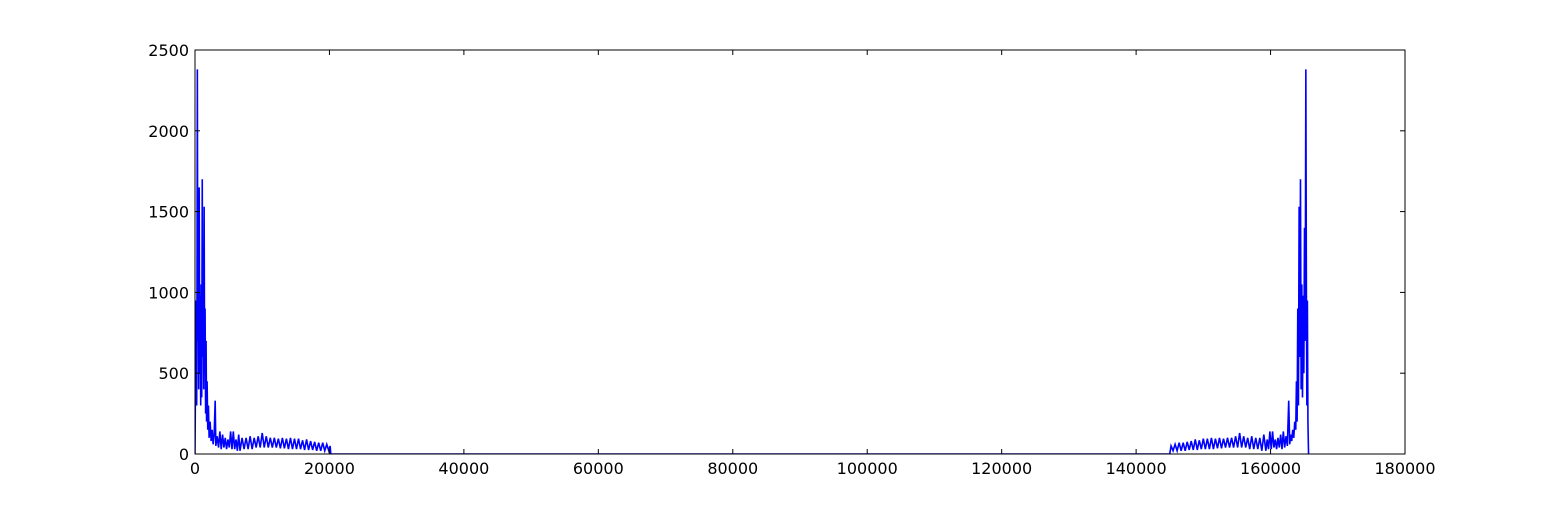 This screenshot has width=1562, height=505. Describe the element at coordinates (1270, 468) in the screenshot. I see `x-tick-label: 160000` at that location.